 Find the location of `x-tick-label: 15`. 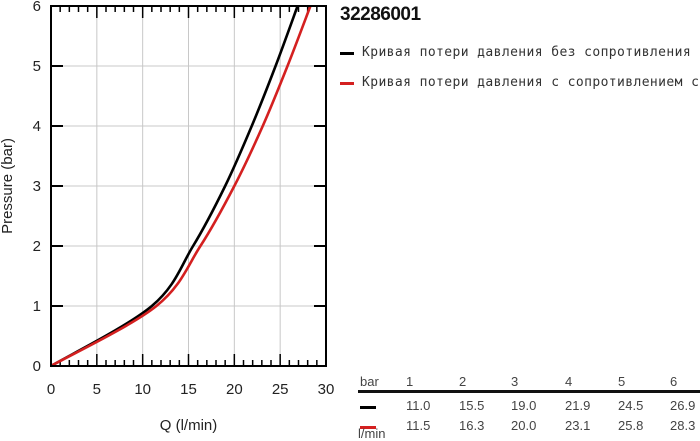

x-tick-label: 15 is located at coordinates (188, 389).